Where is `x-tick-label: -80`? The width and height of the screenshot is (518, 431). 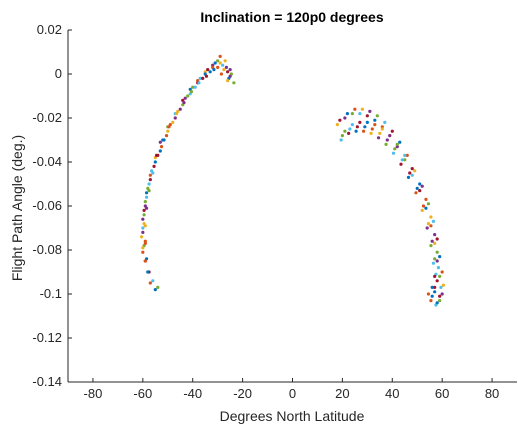
x-tick-label: -80 is located at coordinates (93, 393).